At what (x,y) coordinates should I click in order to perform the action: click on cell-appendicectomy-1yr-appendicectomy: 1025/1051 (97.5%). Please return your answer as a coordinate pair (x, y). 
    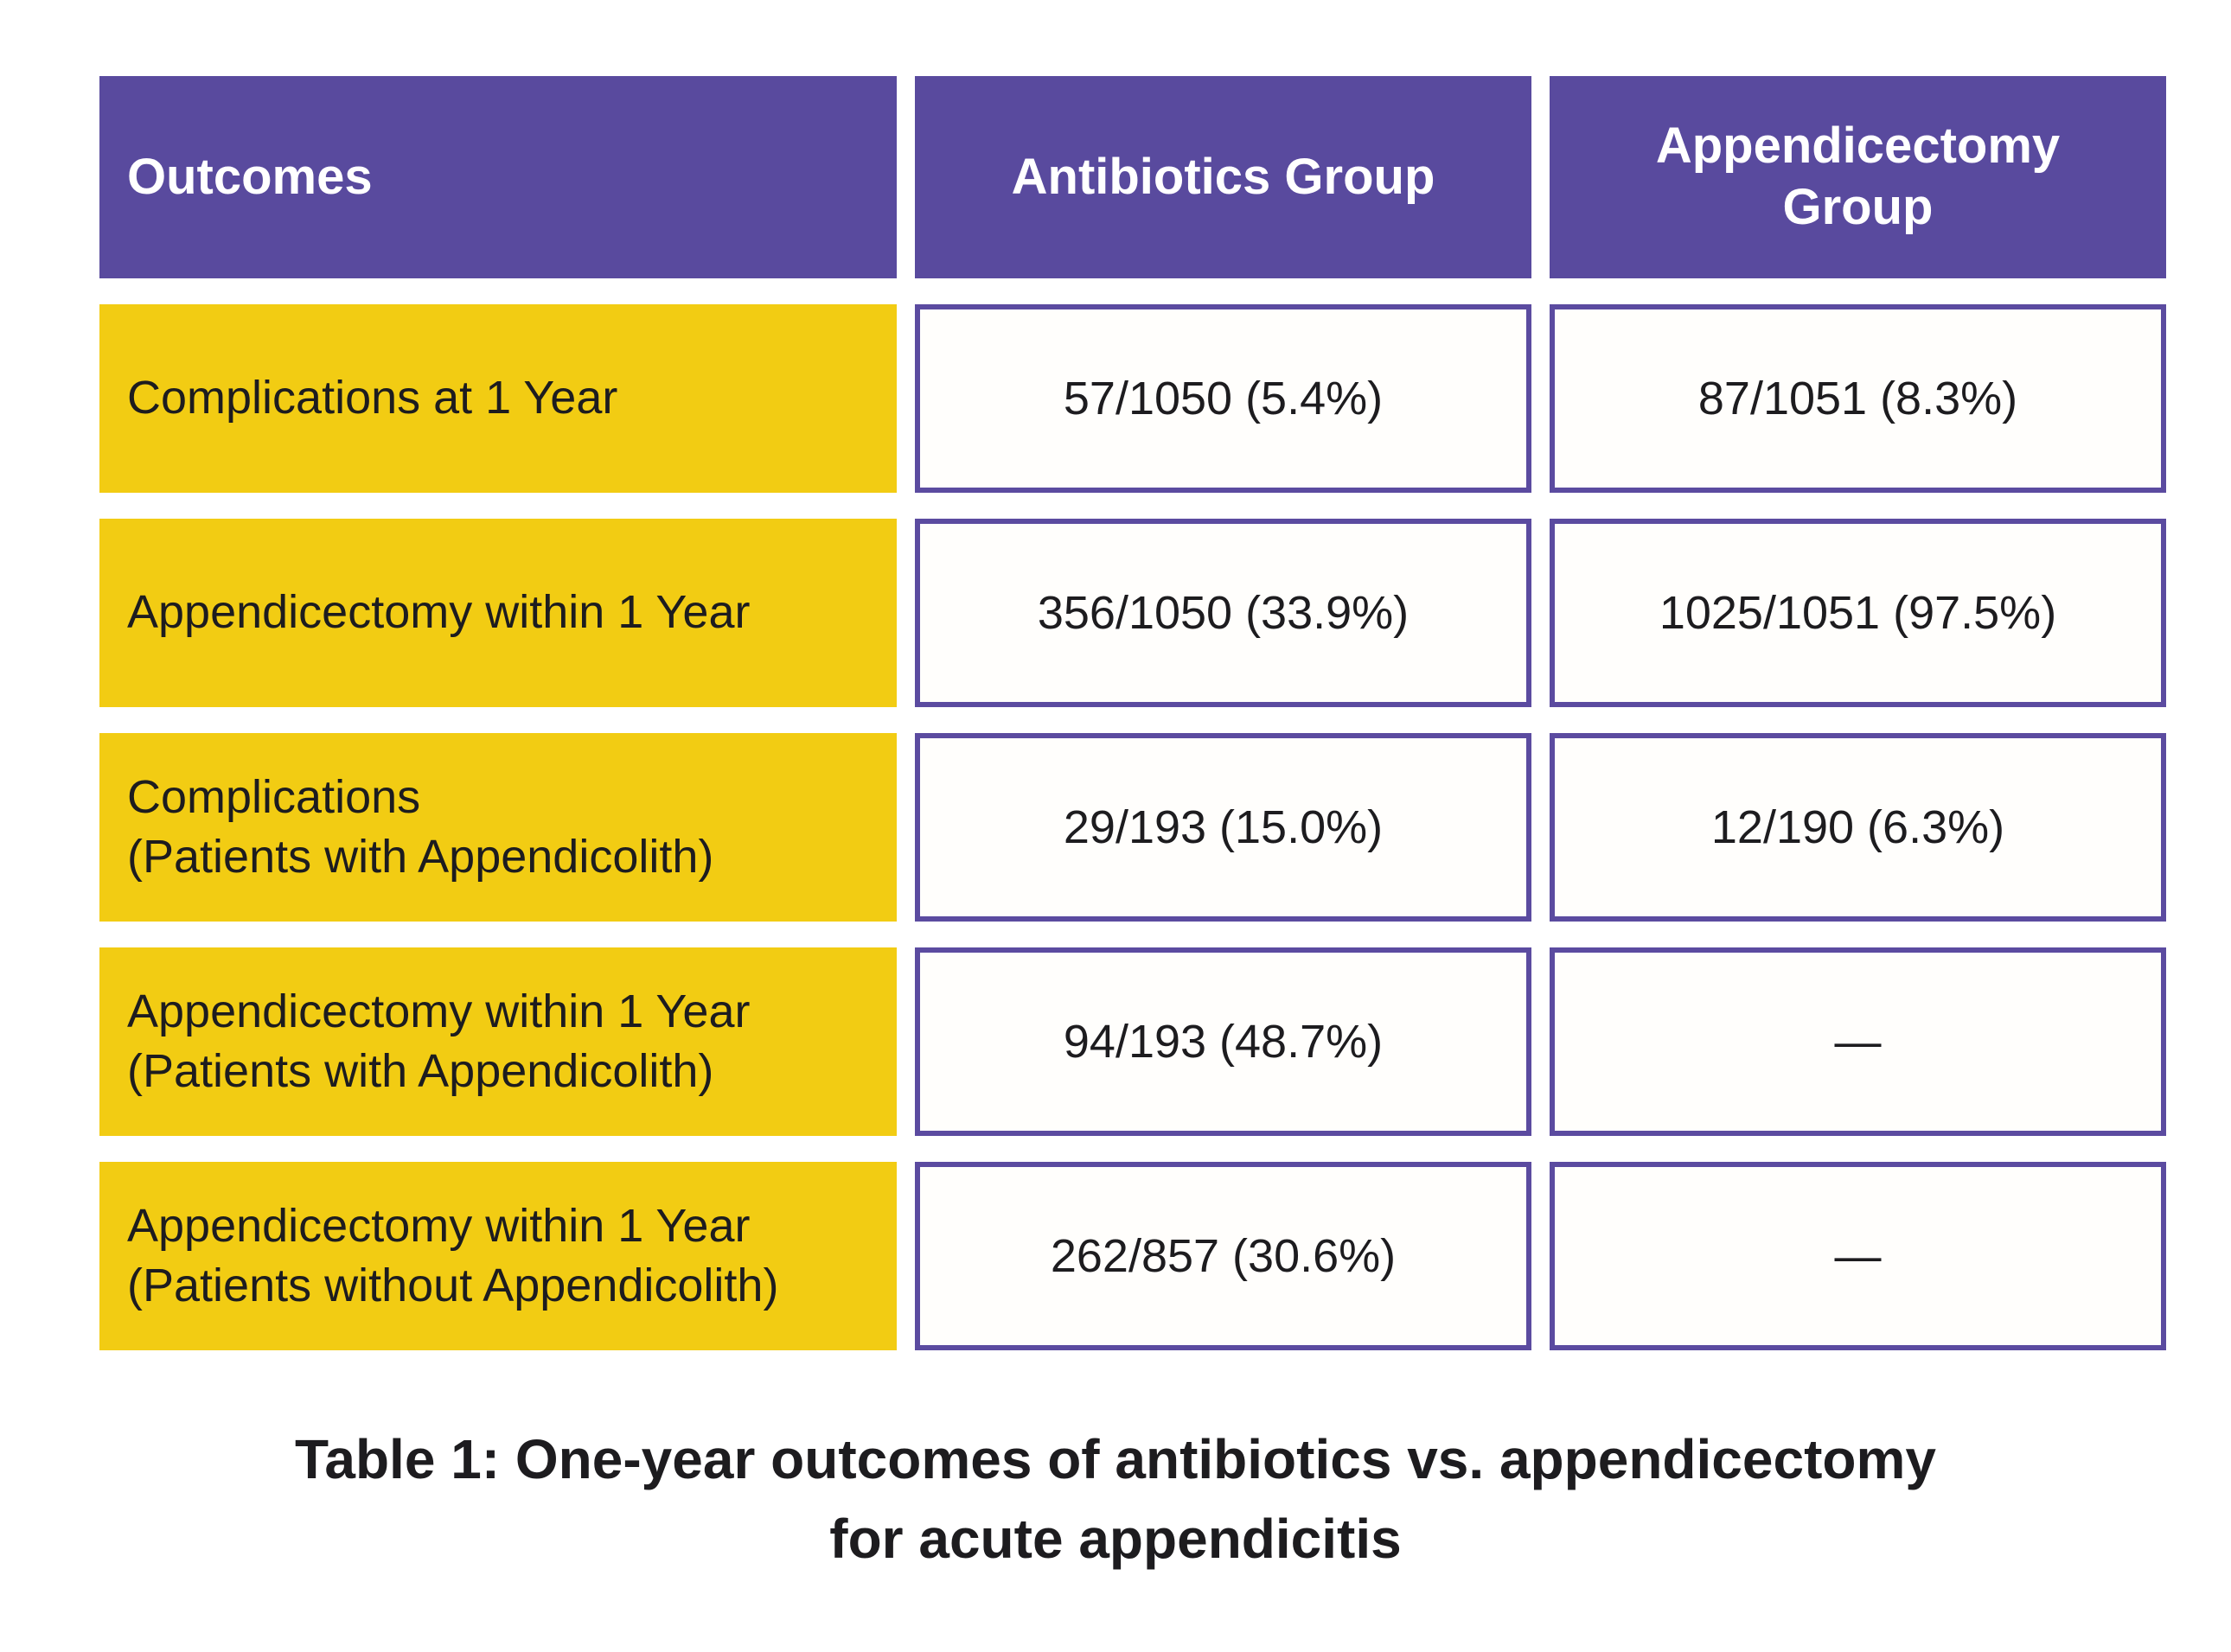
    Looking at the image, I should click on (1858, 613).